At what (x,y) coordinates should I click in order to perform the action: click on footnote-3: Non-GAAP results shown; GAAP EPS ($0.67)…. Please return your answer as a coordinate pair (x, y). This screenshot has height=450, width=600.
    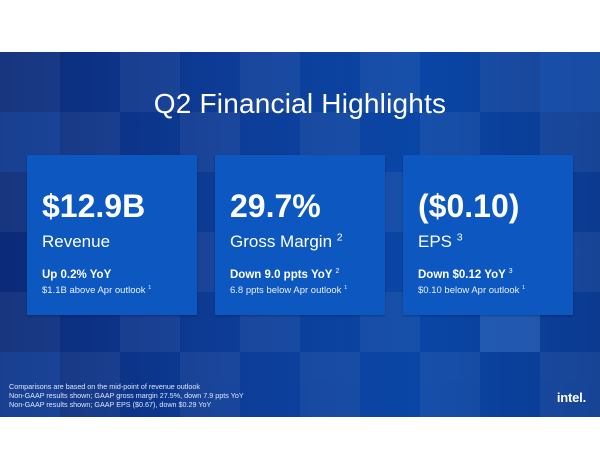
    Looking at the image, I should click on (110, 404).